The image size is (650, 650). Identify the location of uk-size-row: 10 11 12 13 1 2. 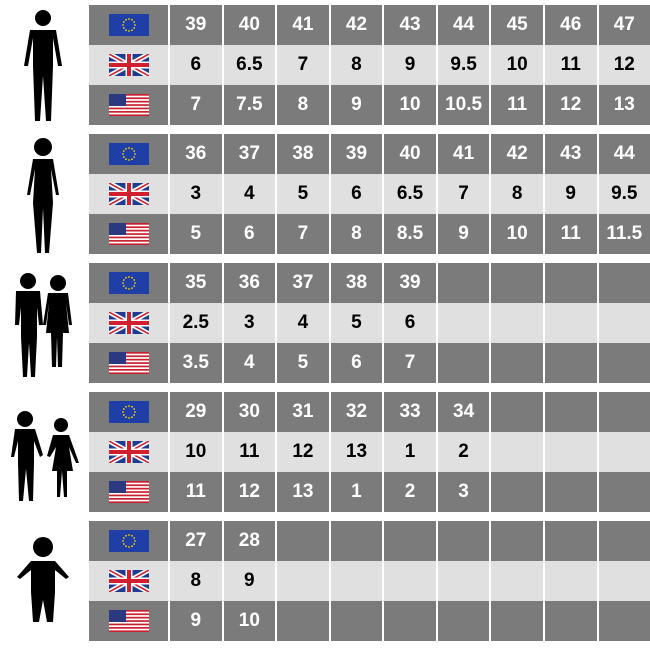
(369, 452).